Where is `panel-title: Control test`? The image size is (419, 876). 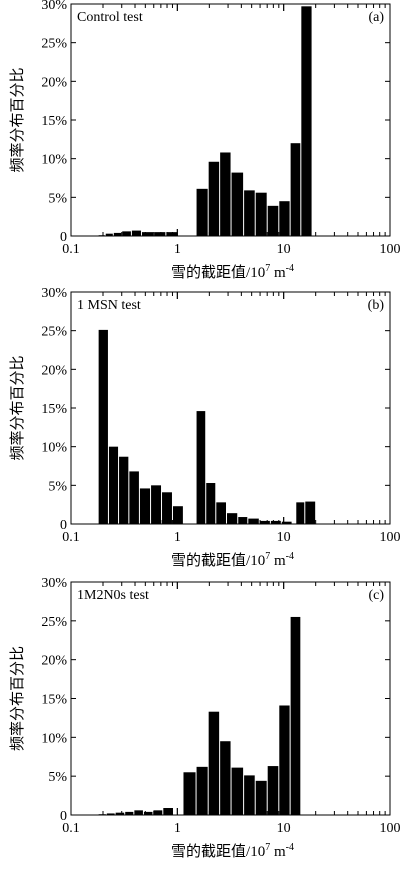 panel-title: Control test is located at coordinates (110, 17).